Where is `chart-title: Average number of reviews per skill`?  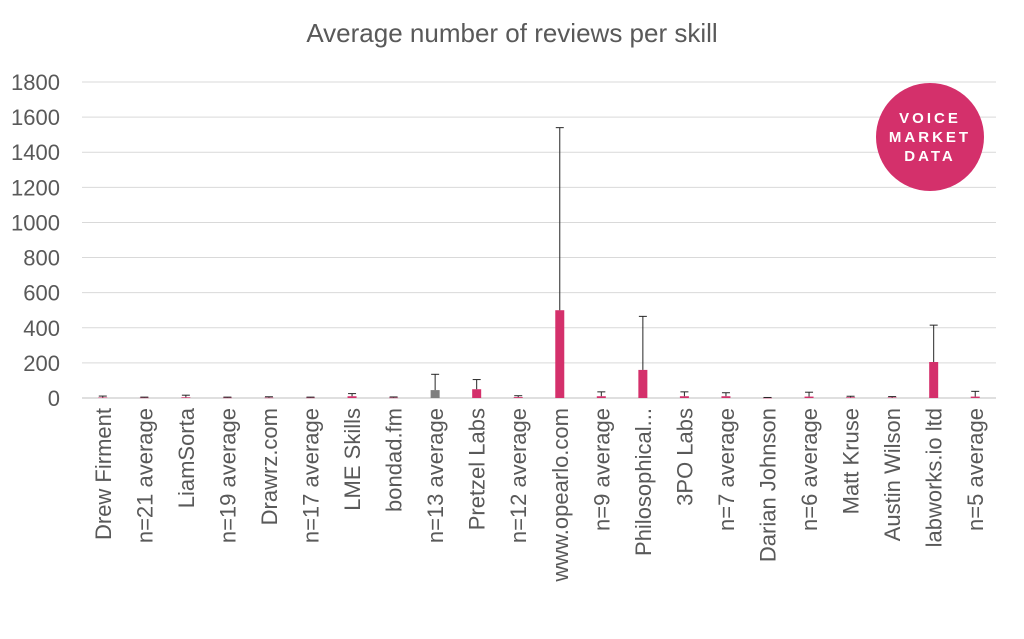 chart-title: Average number of reviews per skill is located at coordinates (512, 33).